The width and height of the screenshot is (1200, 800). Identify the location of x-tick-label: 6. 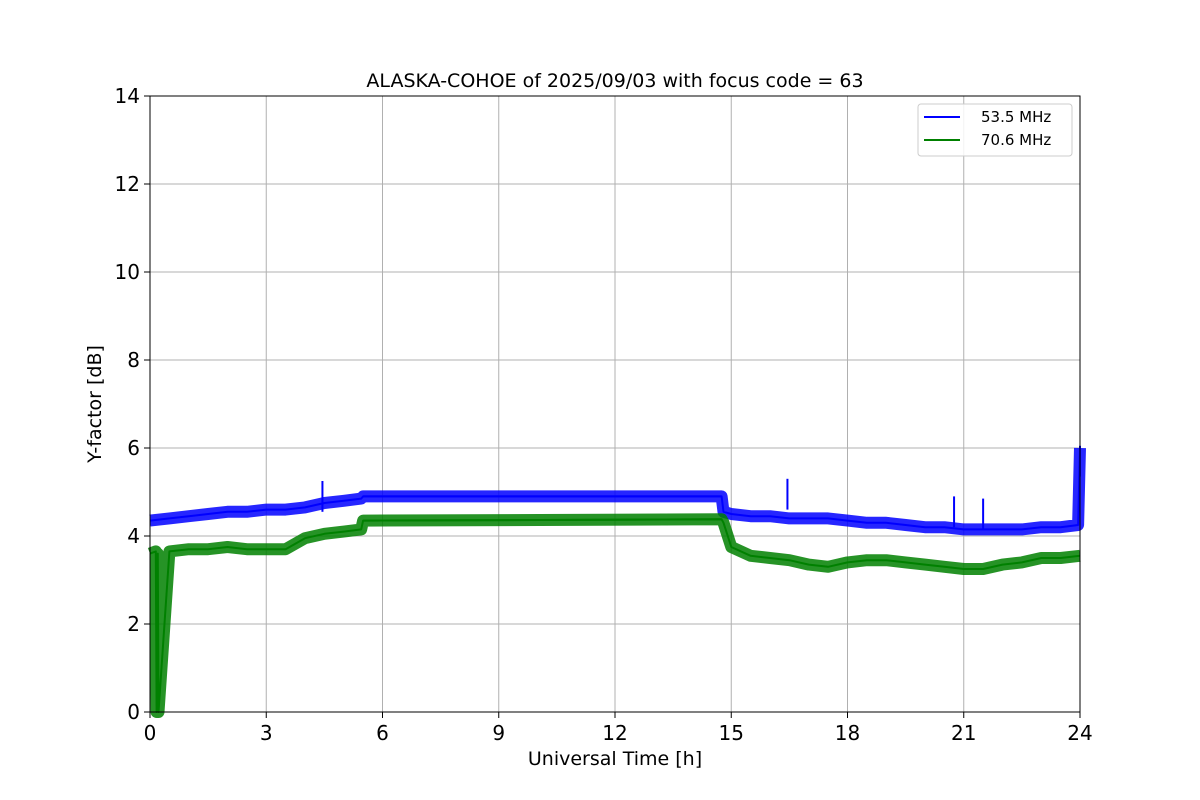
(382, 733).